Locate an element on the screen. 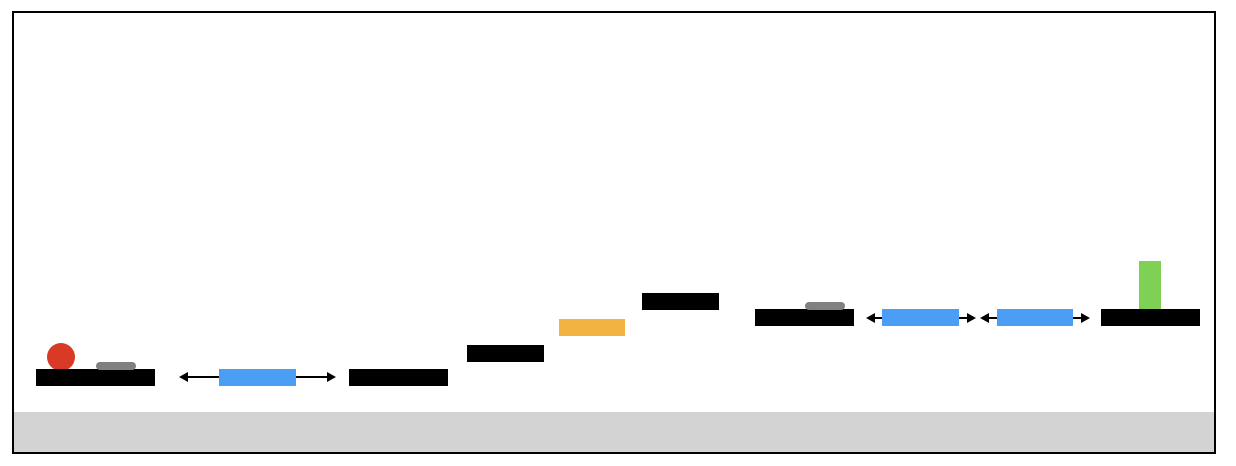 This screenshot has width=1236, height=466. platform-goal-ledge is located at coordinates (1150, 317).